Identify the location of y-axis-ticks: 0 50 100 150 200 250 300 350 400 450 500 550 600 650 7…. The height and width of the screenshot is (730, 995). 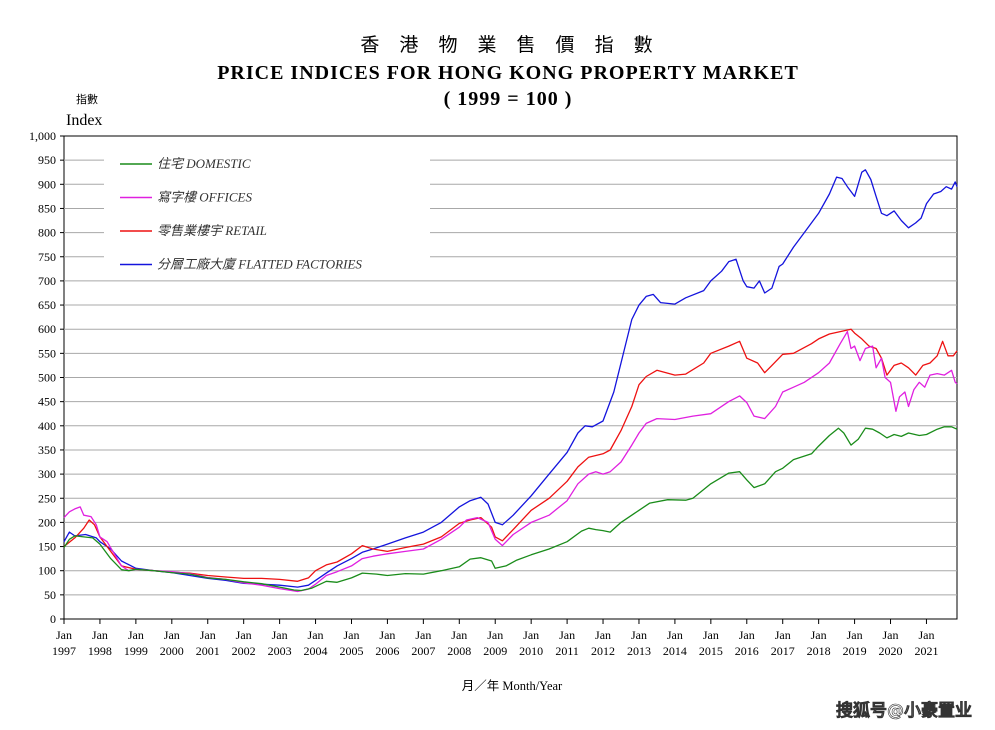
(46, 377).